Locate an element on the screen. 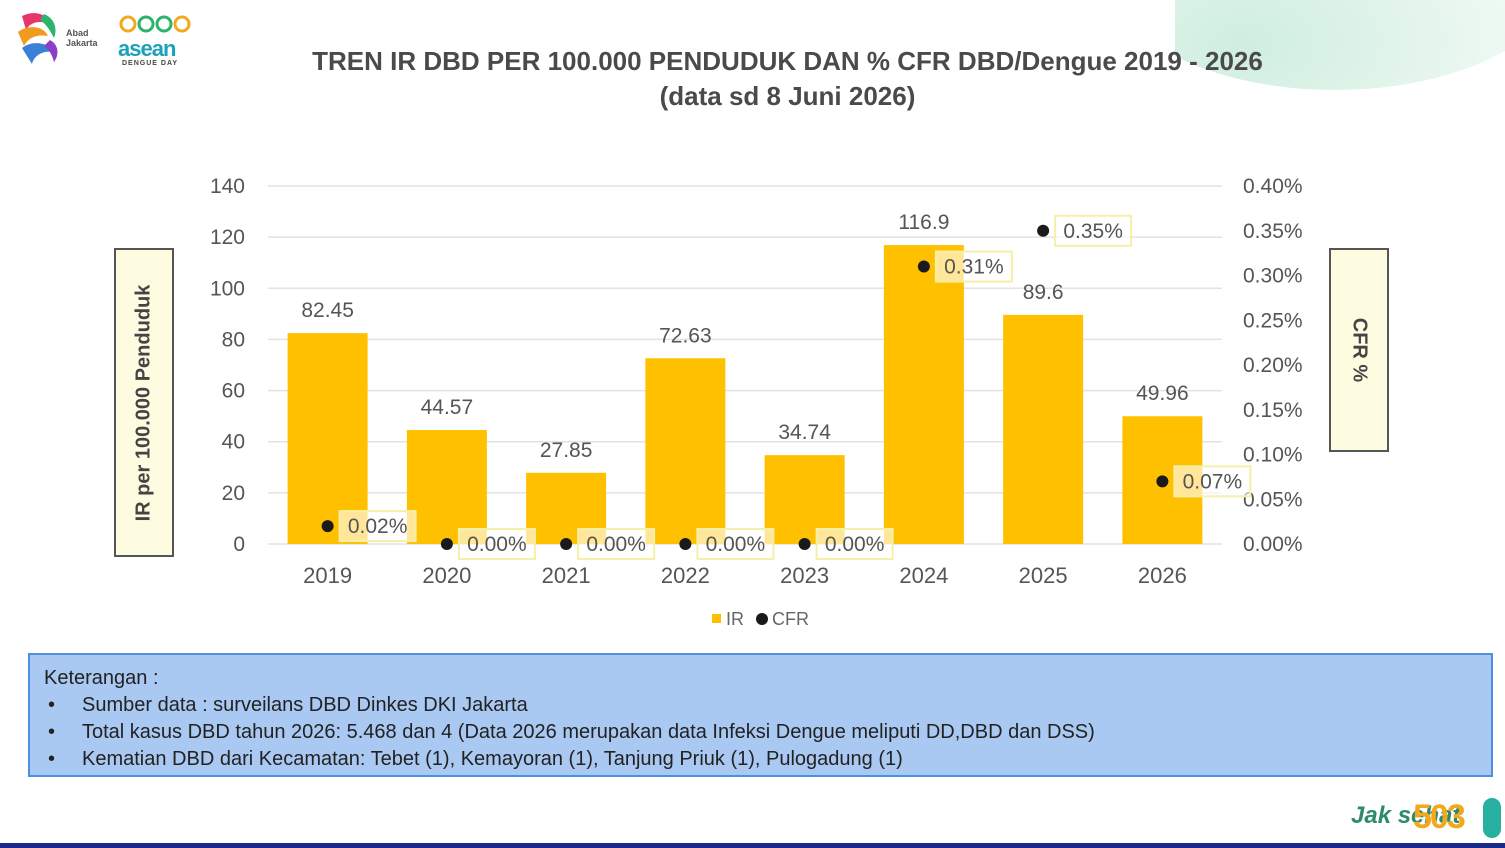 The height and width of the screenshot is (848, 1505). header-logos: Abad Jakarta asean DENGUE DAY is located at coordinates (104, 40).